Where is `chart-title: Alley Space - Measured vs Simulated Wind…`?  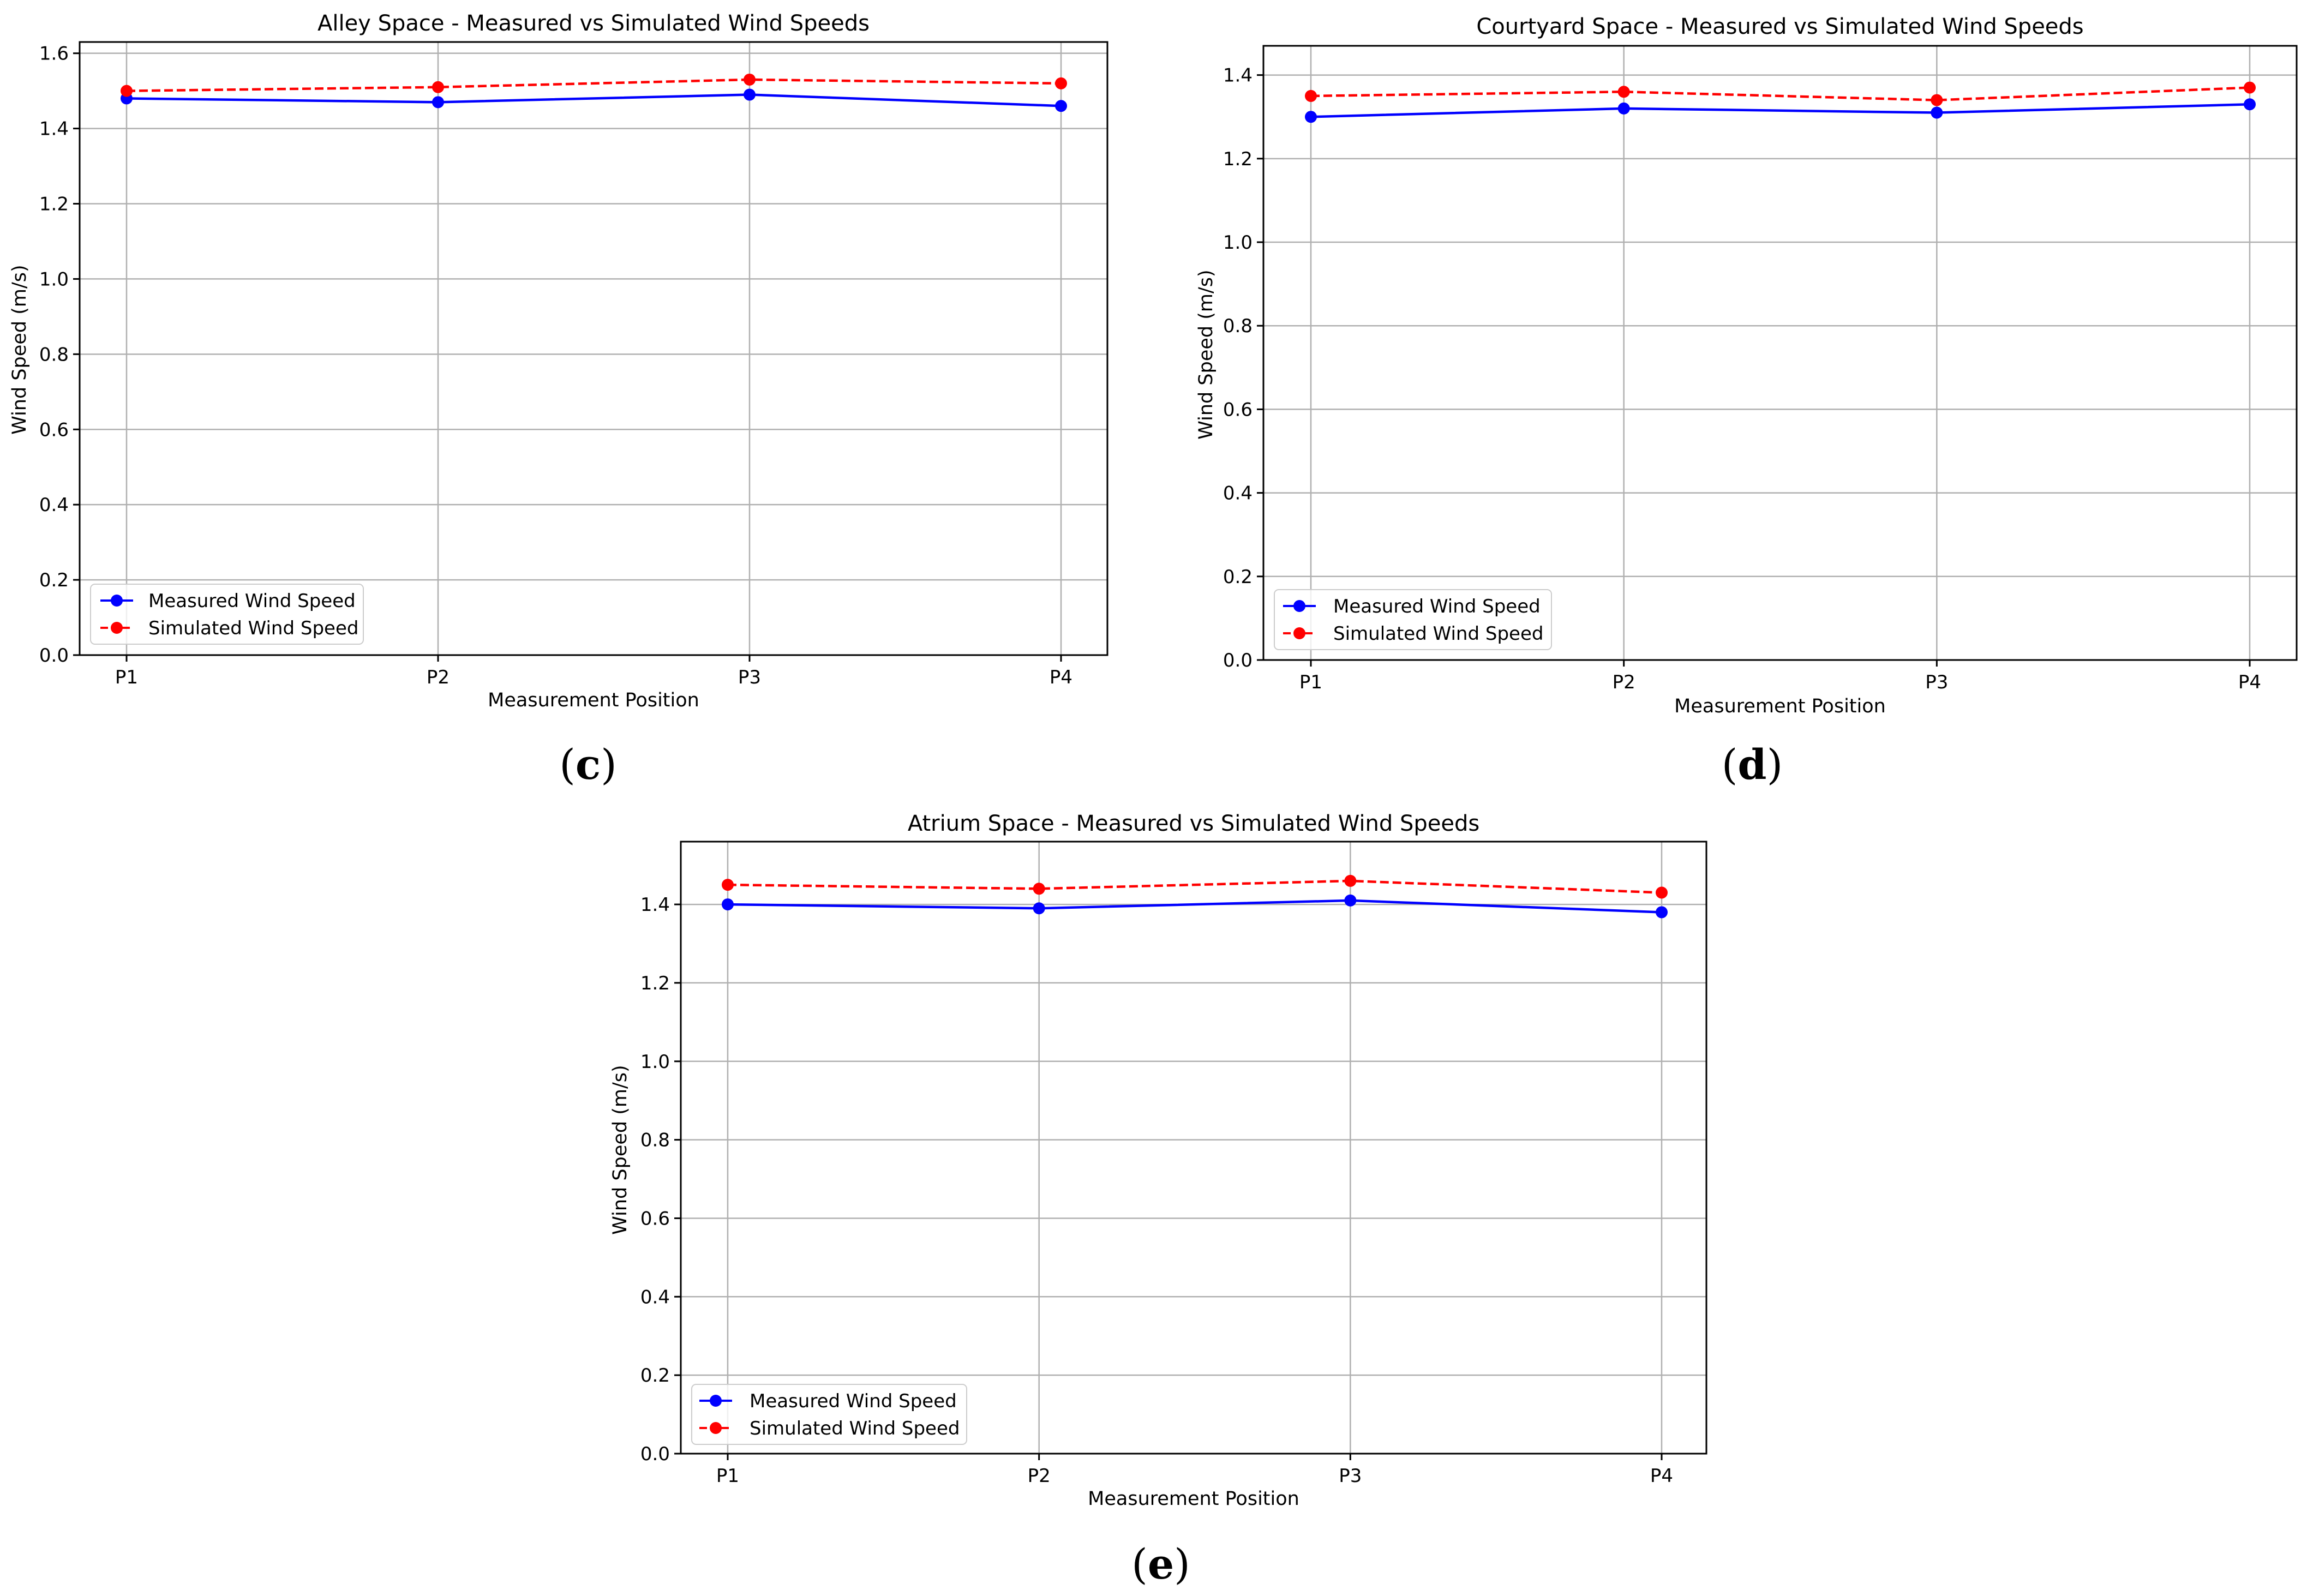 chart-title: Alley Space - Measured vs Simulated Wind… is located at coordinates (593, 23).